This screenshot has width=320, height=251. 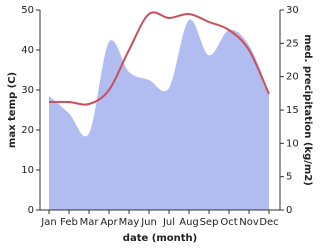 I want to click on x-axis-title: date (month), so click(x=160, y=238).